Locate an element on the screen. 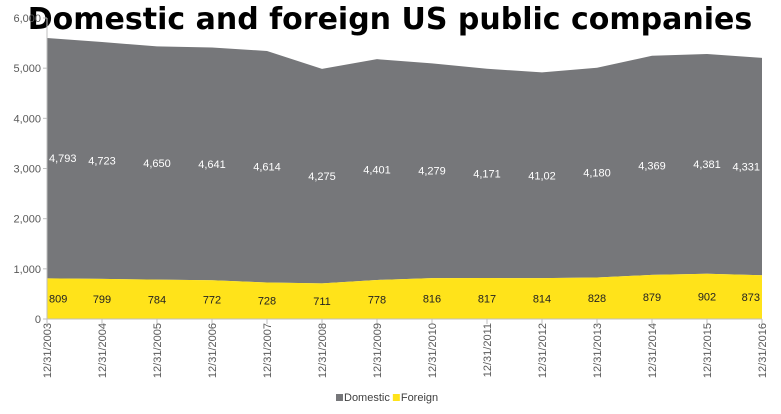 This screenshot has width=781, height=414. chart-title: Domestic and foreign US public companies is located at coordinates (390, 19).